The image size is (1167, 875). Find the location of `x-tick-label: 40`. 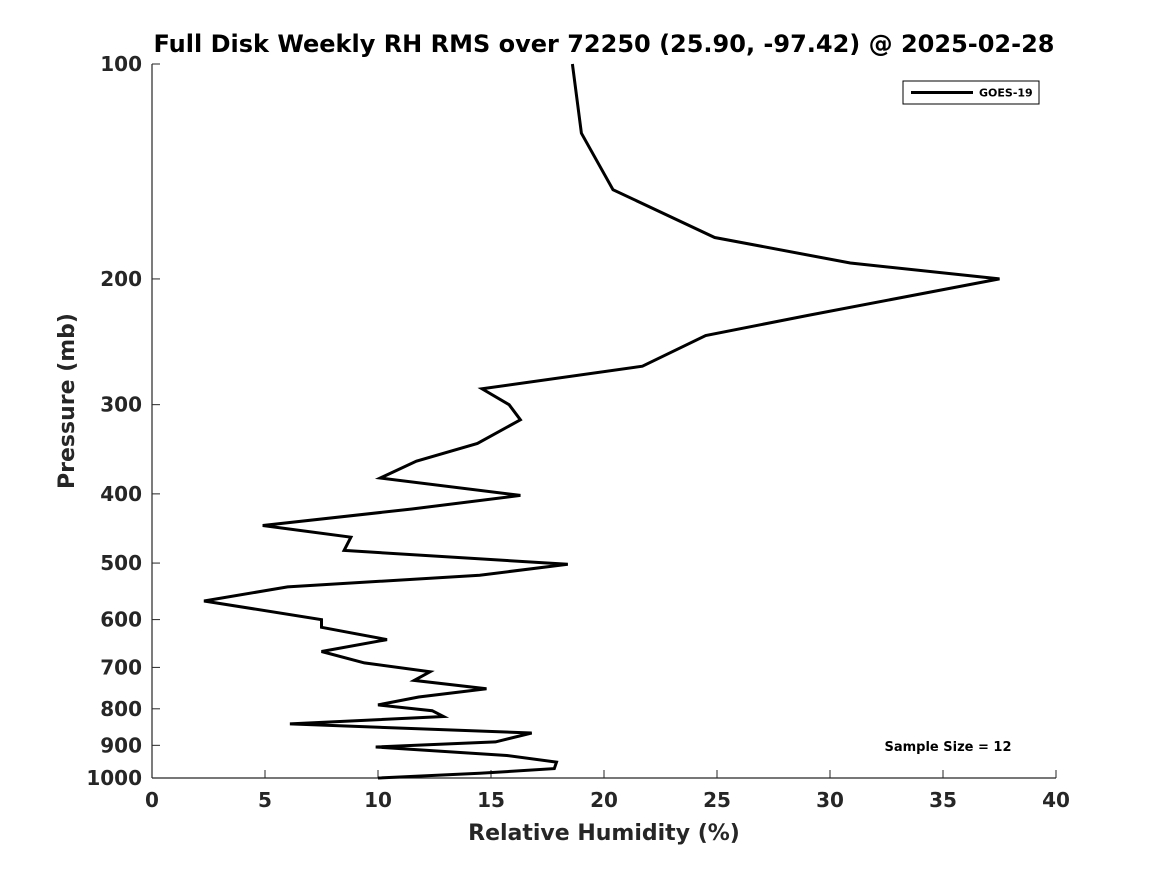

x-tick-label: 40 is located at coordinates (1056, 800).